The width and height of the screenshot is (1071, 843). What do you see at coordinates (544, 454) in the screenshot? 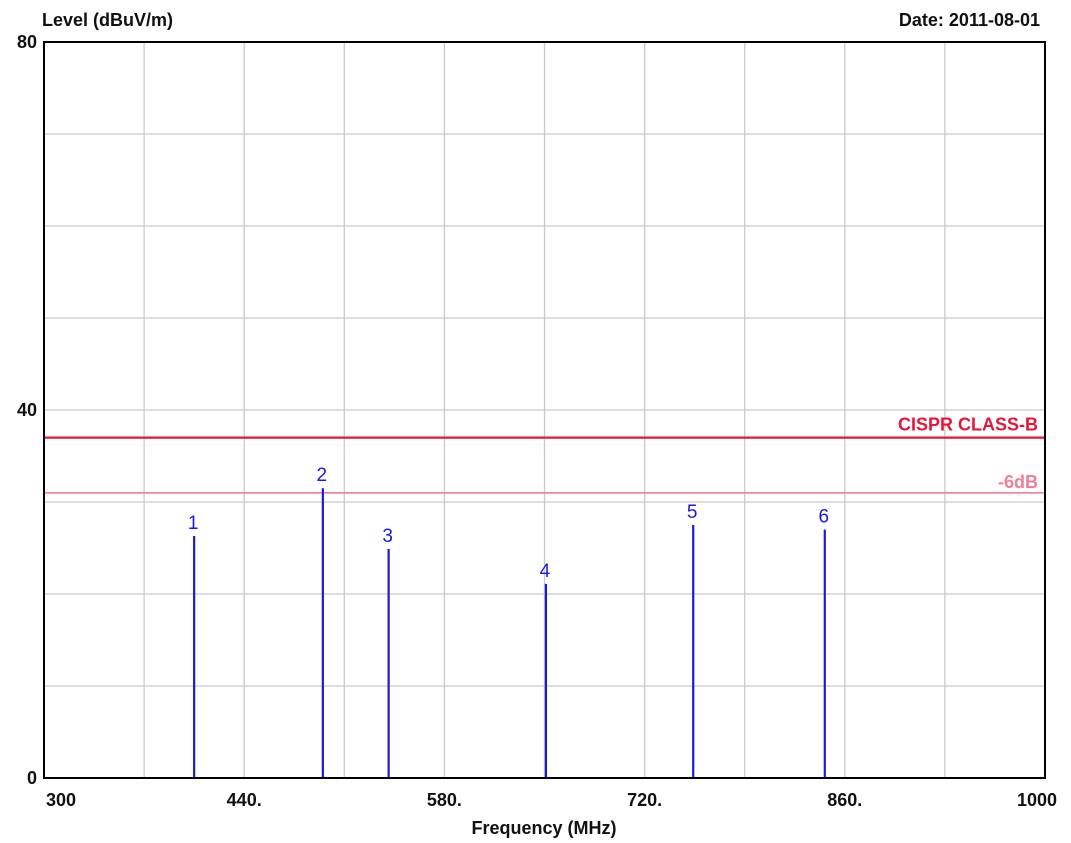
I see `limit-lines: CISPR CLASS-B -6dB` at bounding box center [544, 454].